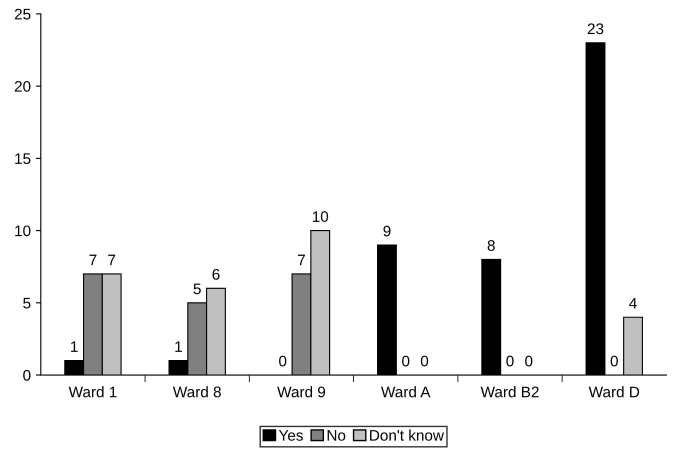 The image size is (680, 463). Describe the element at coordinates (290, 435) in the screenshot. I see `legend-label: Yes` at that location.